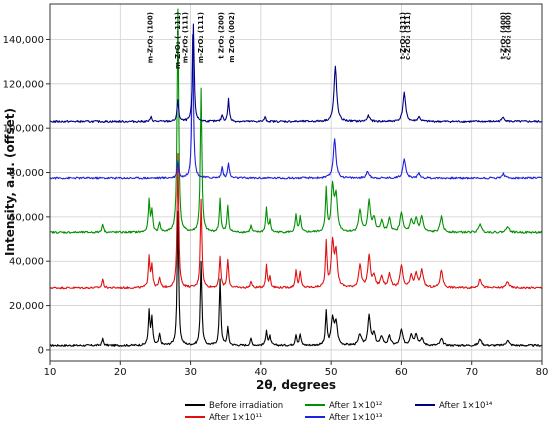 The width and height of the screenshot is (550, 428). I want to click on peak-label: m-ZrO₂ (100), so click(151, 37).